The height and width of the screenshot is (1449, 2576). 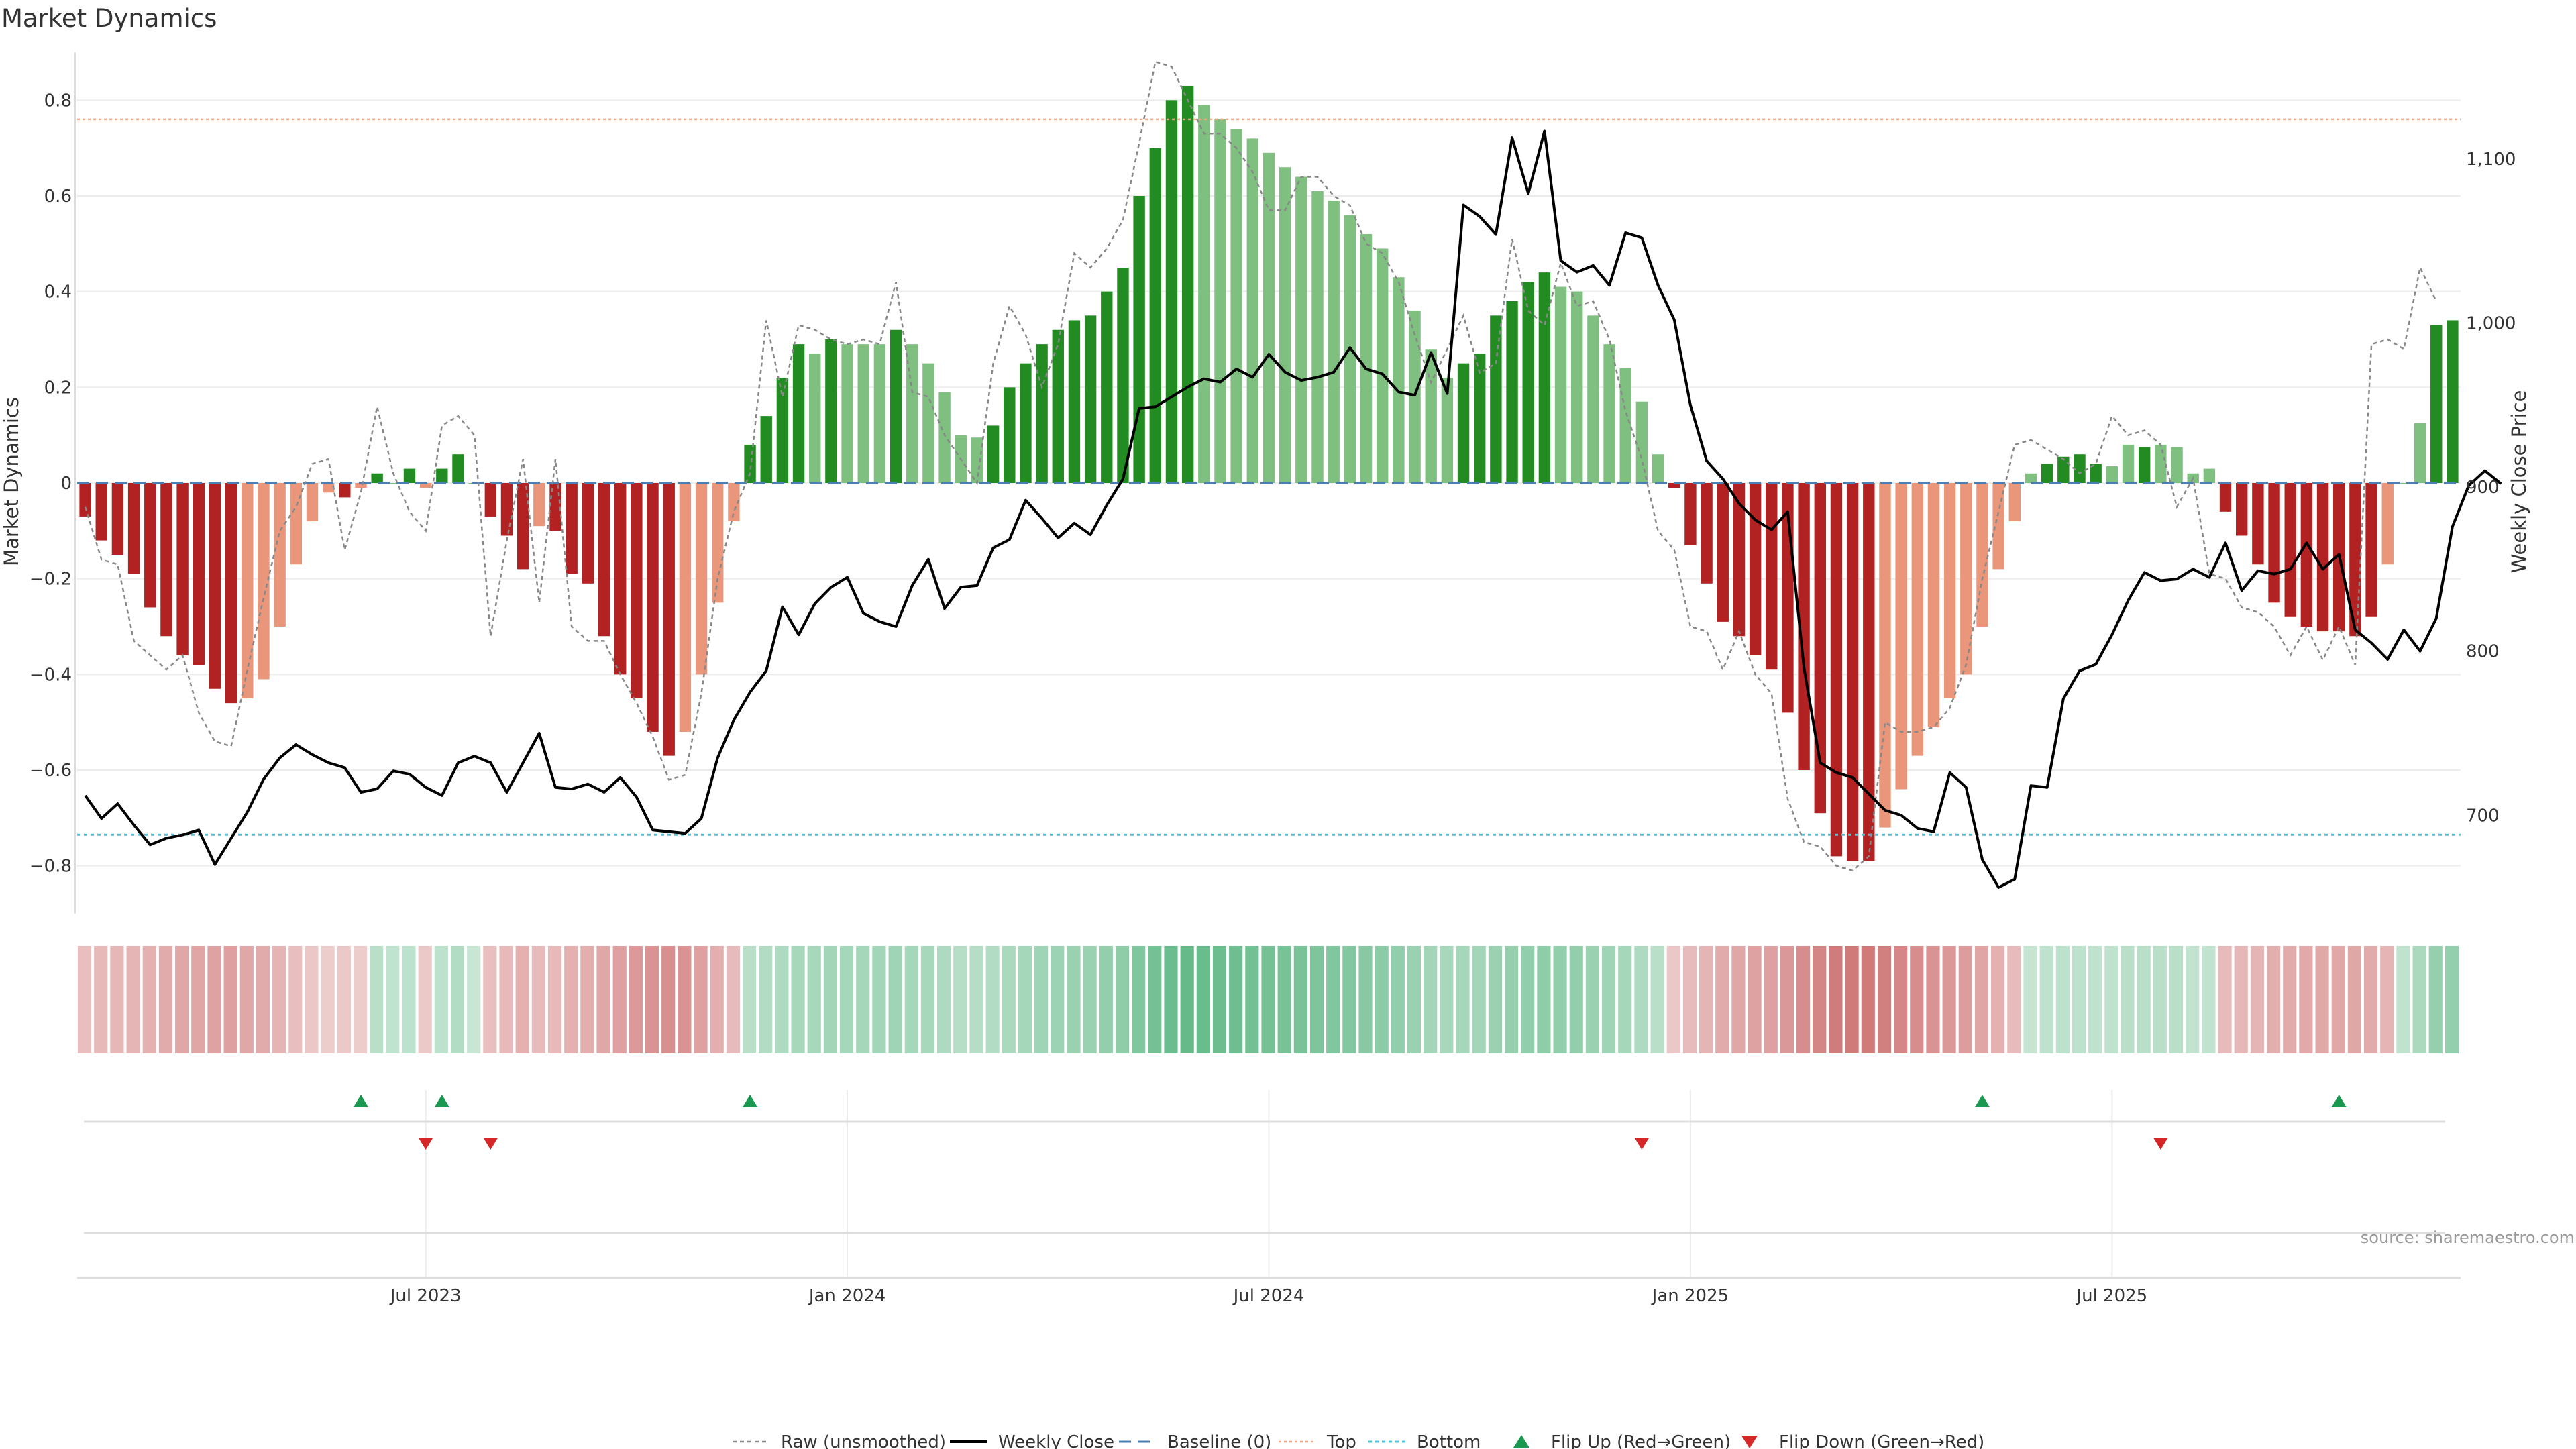 I want to click on x-tick-label: Jul 2023, so click(x=425, y=1296).